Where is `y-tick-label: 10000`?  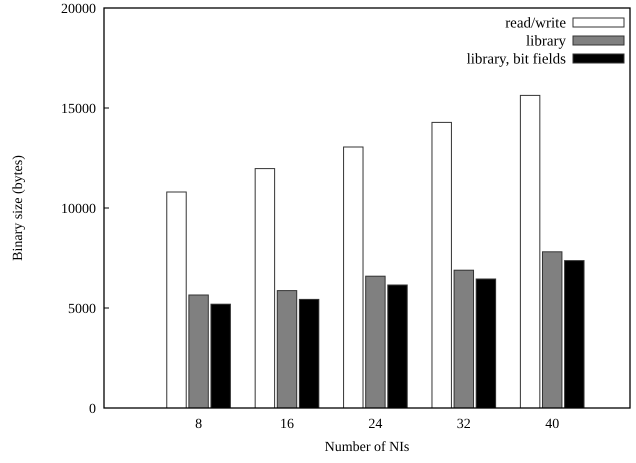
y-tick-label: 10000 is located at coordinates (78, 209).